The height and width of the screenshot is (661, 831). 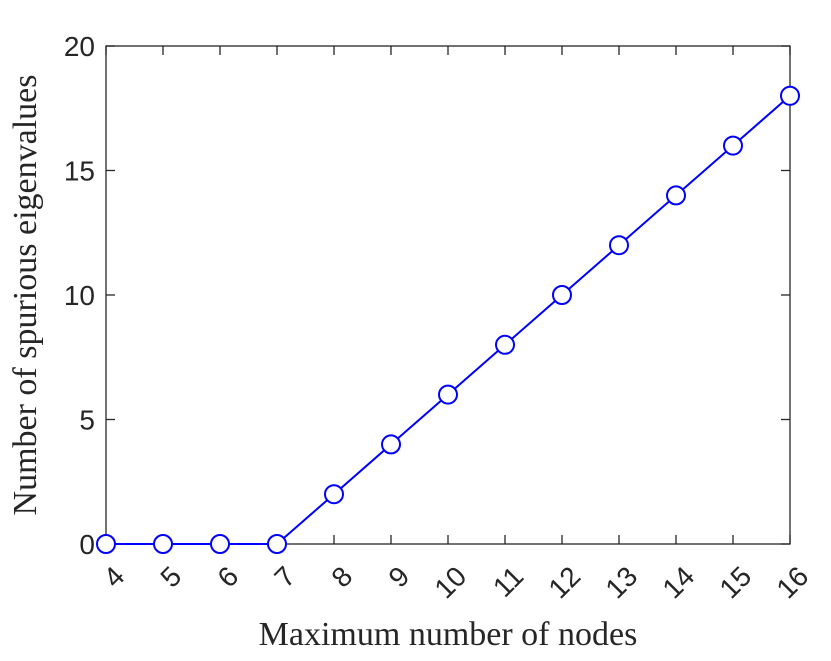 I want to click on y-tick-label: 0, so click(x=87, y=544).